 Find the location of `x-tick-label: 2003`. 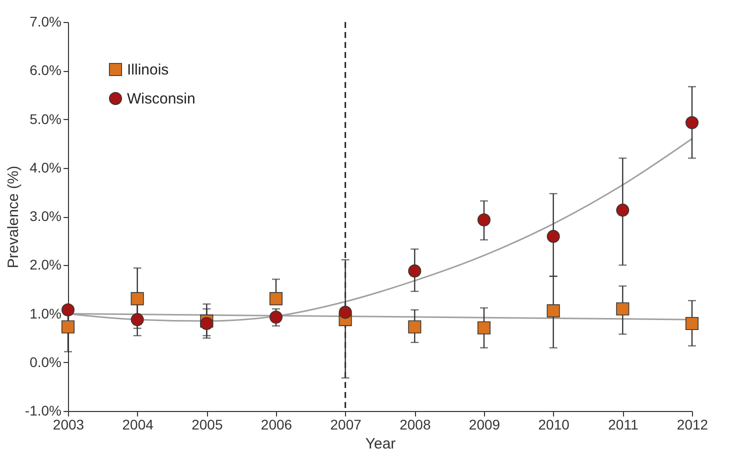

x-tick-label: 2003 is located at coordinates (68, 424).